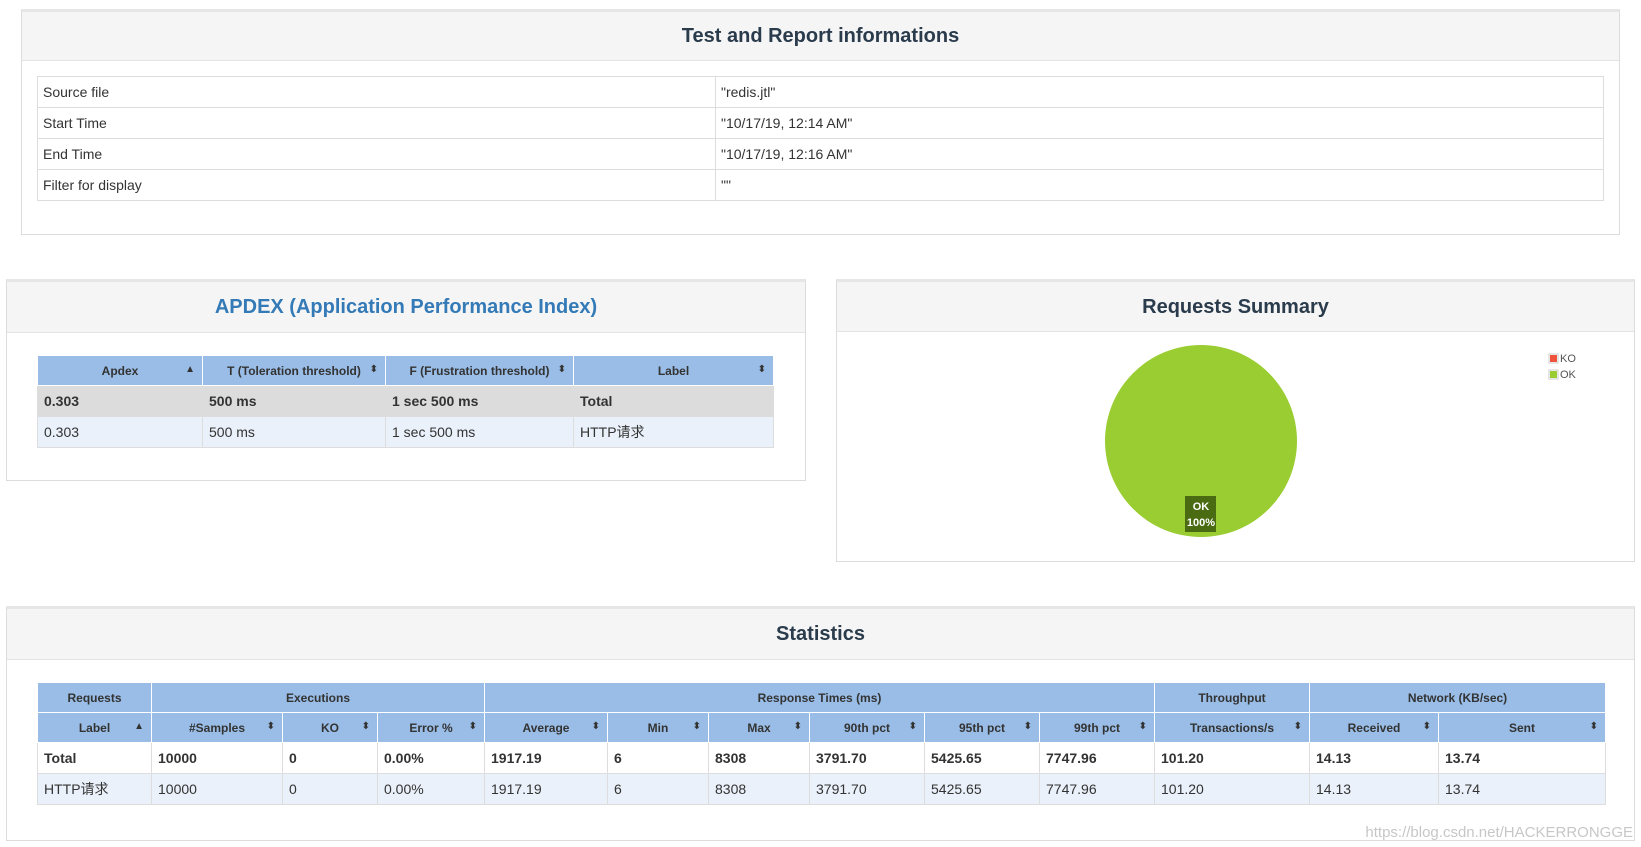  I want to click on column-header-text: Max, so click(759, 727).